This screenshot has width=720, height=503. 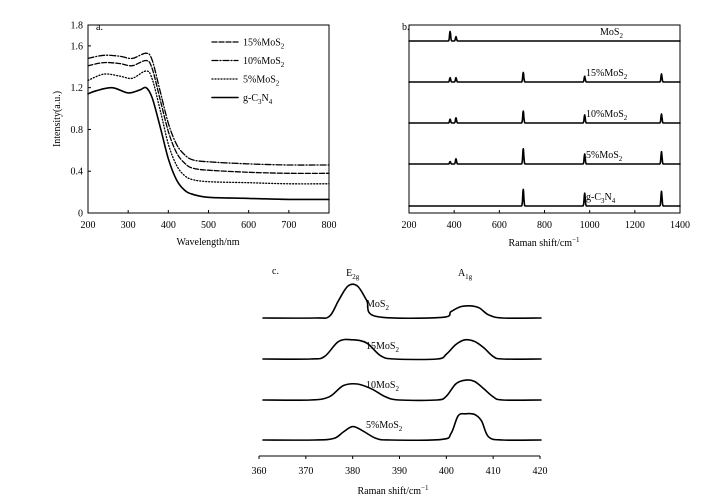 What do you see at coordinates (248, 72) in the screenshot?
I see `panel-a-legend: 15%MoS2 10%MoS2 5%MoS2 g-C3N4` at bounding box center [248, 72].